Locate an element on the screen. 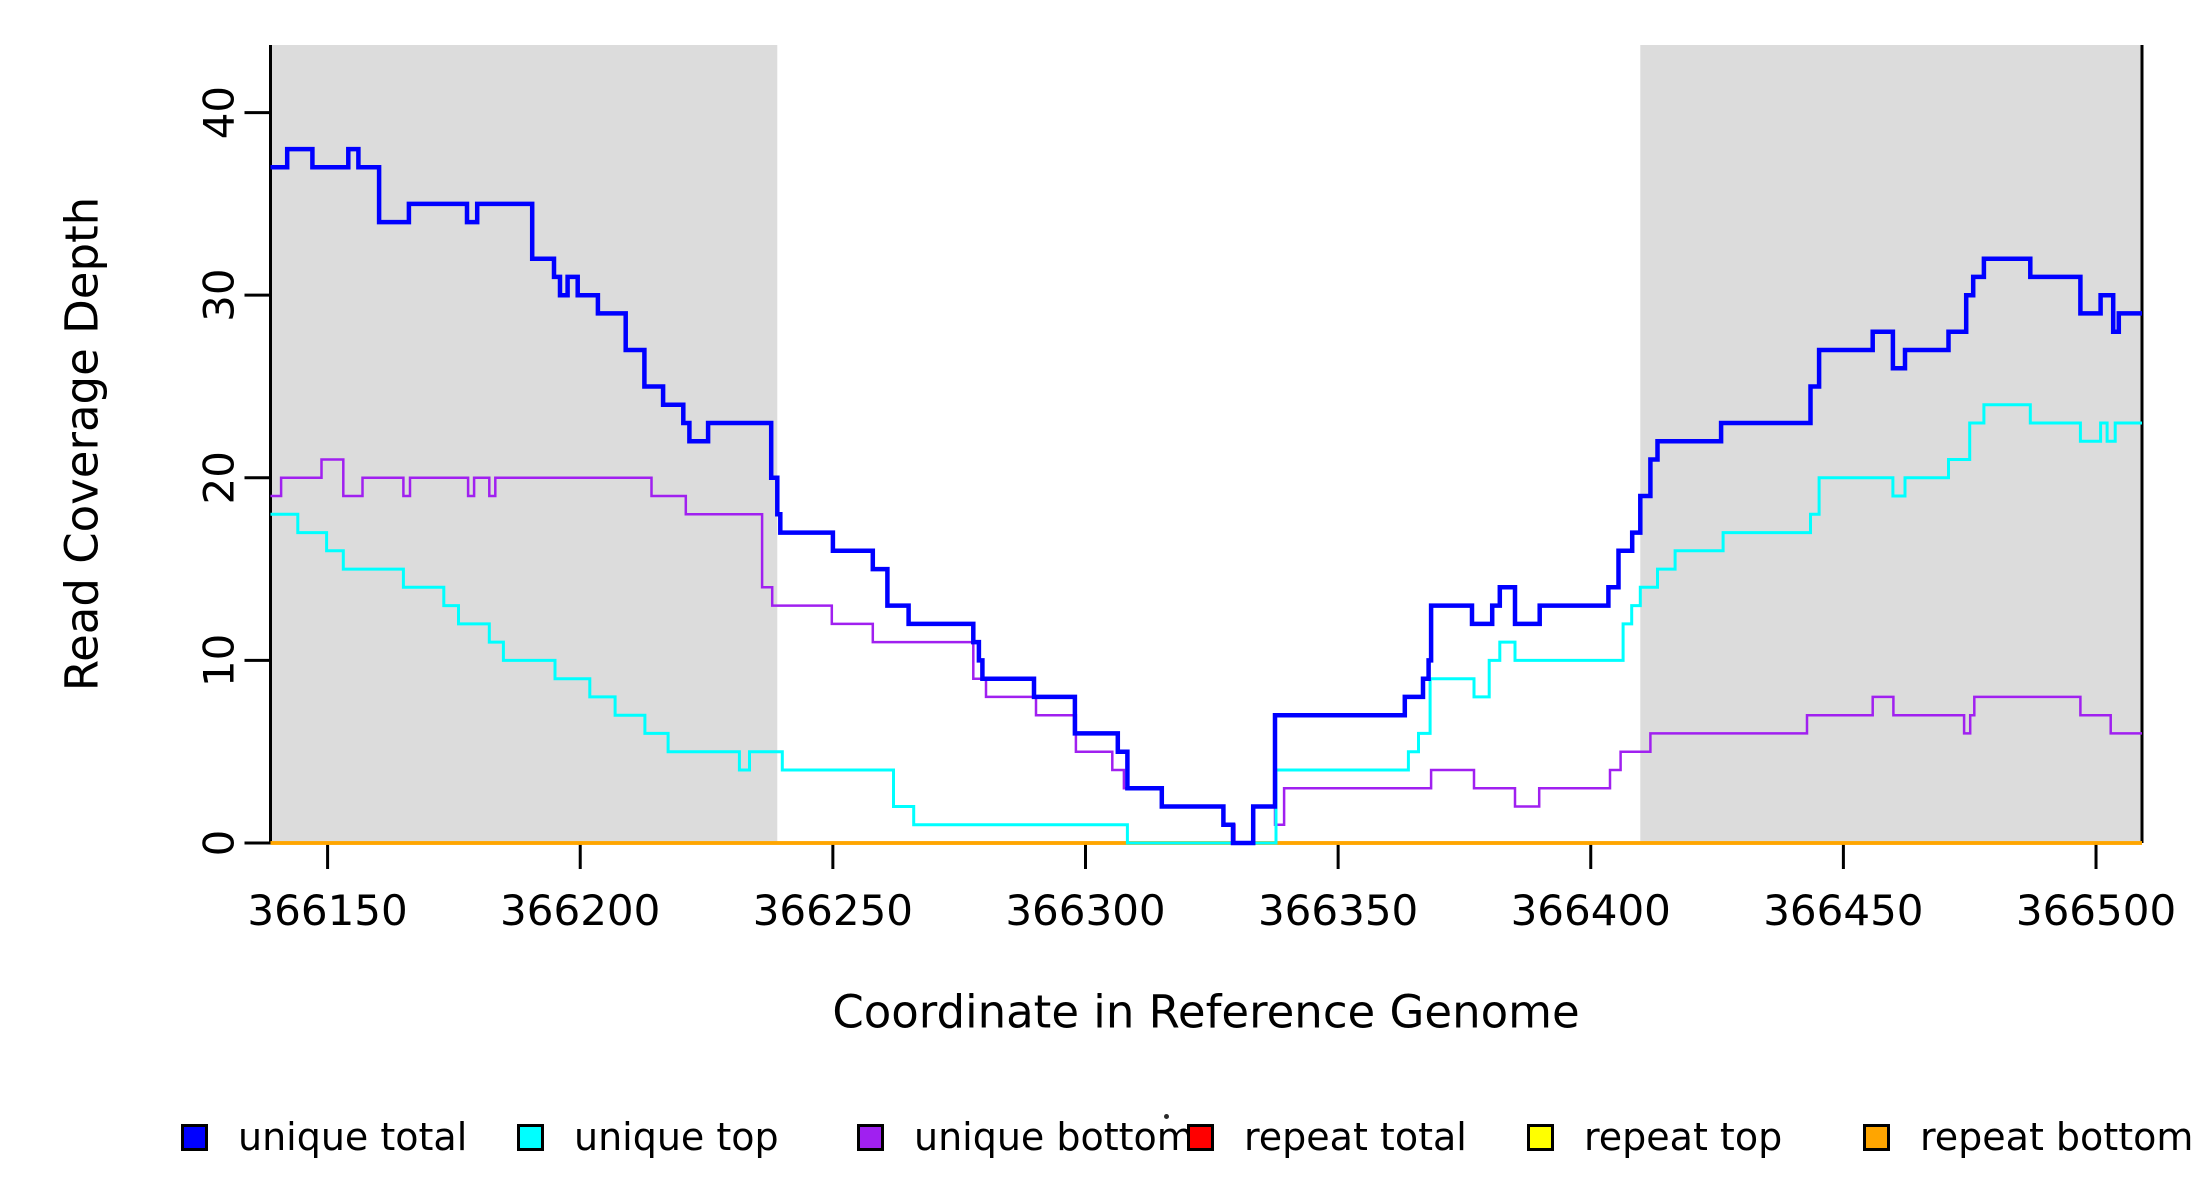 This screenshot has width=2200, height=1200. x-tick-label: 366150 is located at coordinates (327, 910).